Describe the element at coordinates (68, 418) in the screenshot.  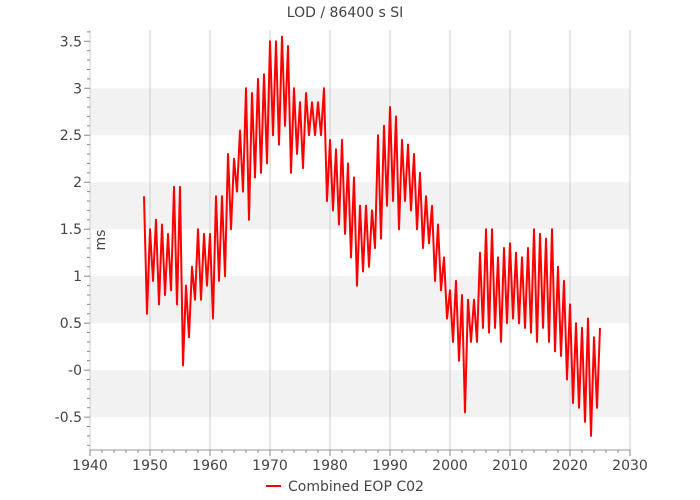
I see `y-tick-label: -0.5` at that location.